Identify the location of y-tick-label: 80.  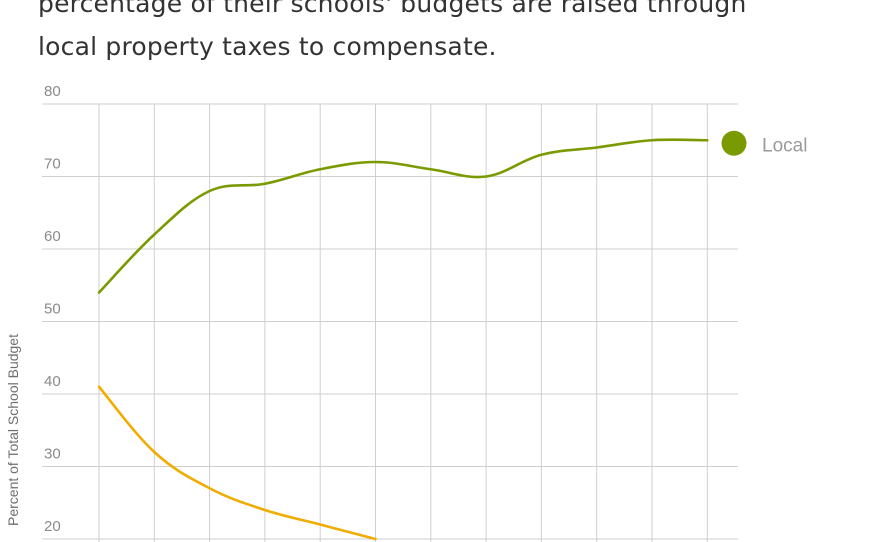
(52, 91).